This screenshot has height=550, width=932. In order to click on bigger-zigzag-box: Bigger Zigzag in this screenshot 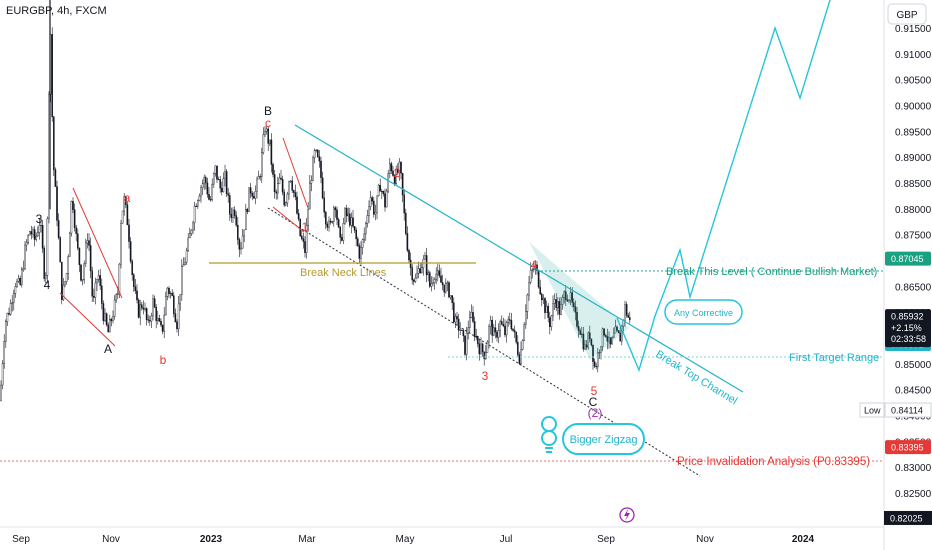, I will do `click(603, 439)`.